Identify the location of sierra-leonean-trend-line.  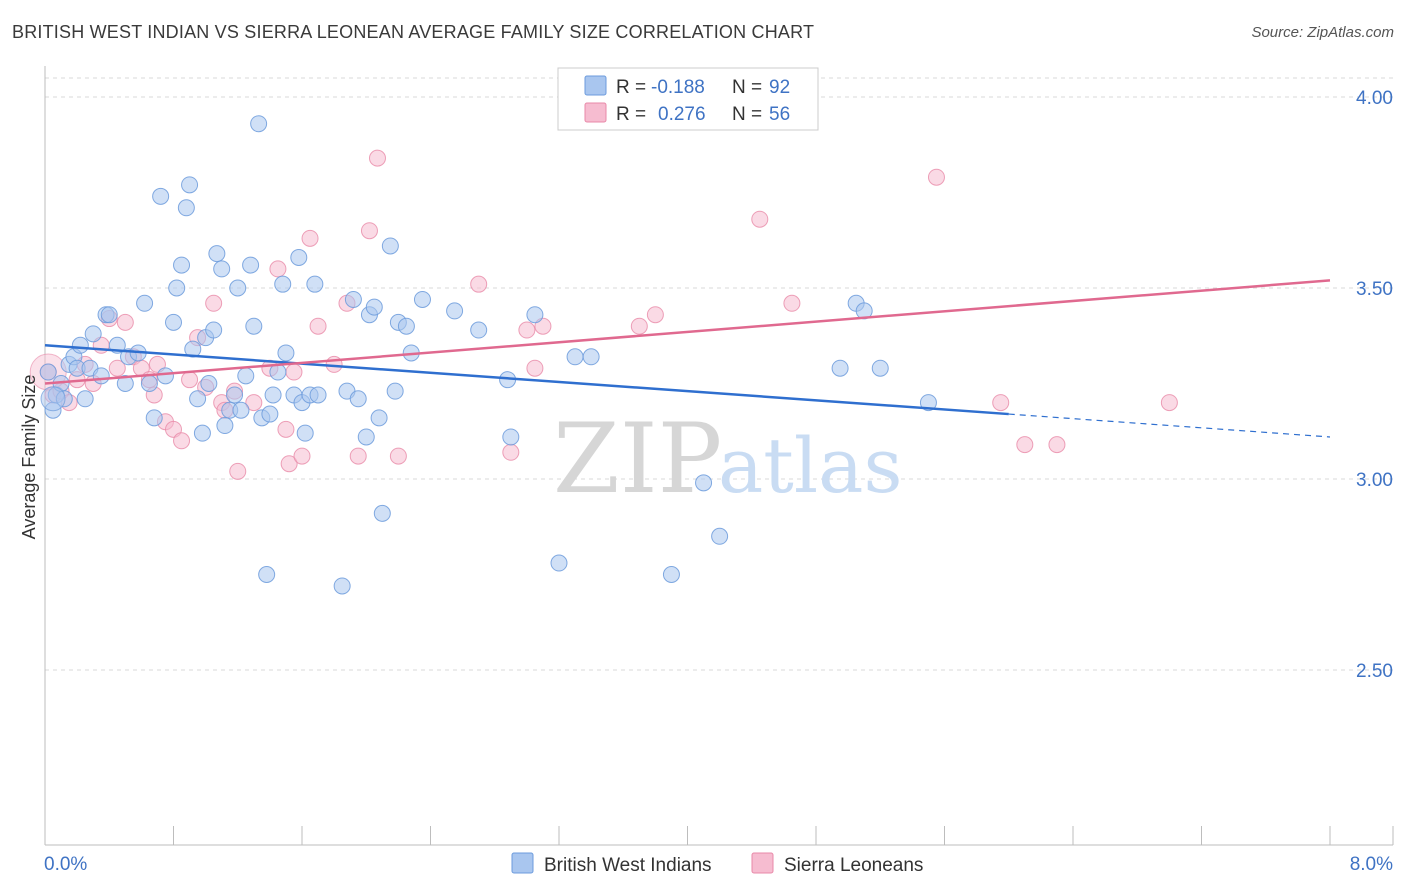
(687, 332).